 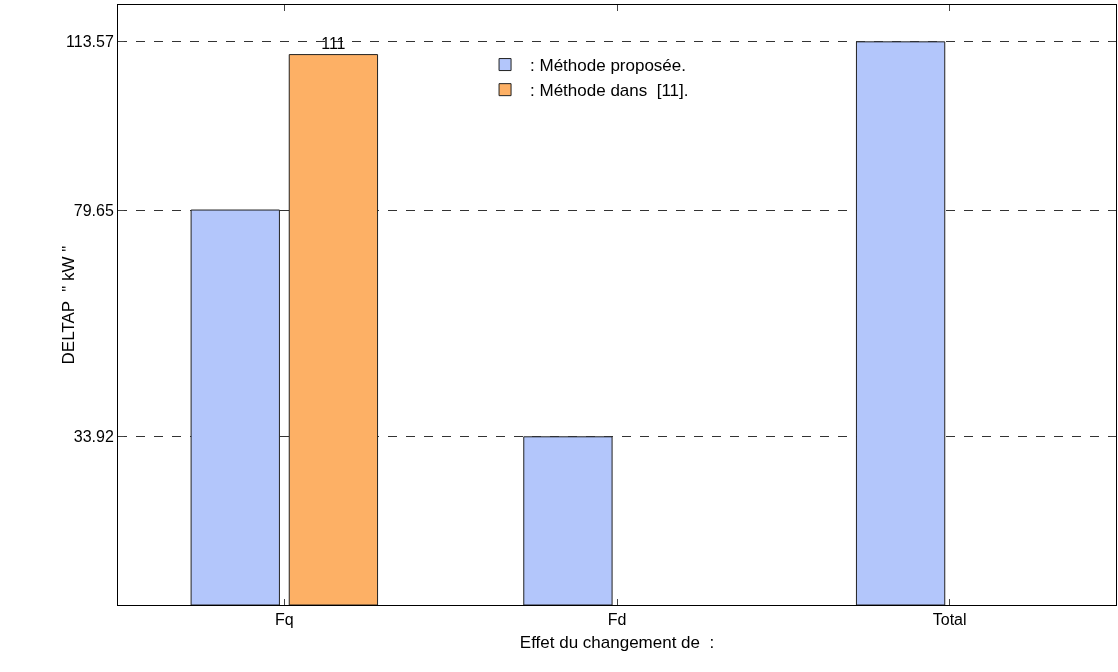 What do you see at coordinates (617, 620) in the screenshot?
I see `x-tick-label: Fd` at bounding box center [617, 620].